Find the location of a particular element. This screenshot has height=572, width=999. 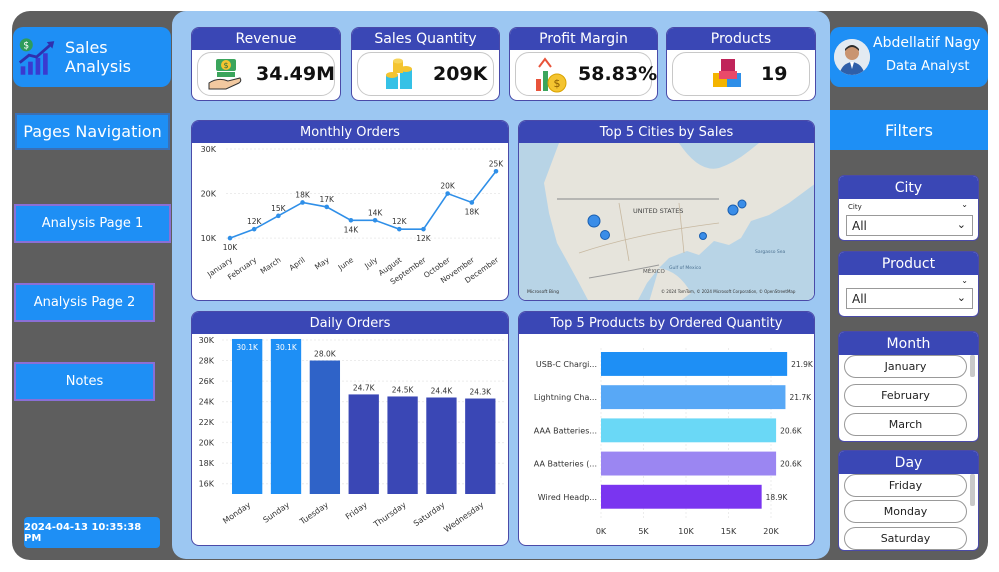

month-option-february: February is located at coordinates (905, 395).